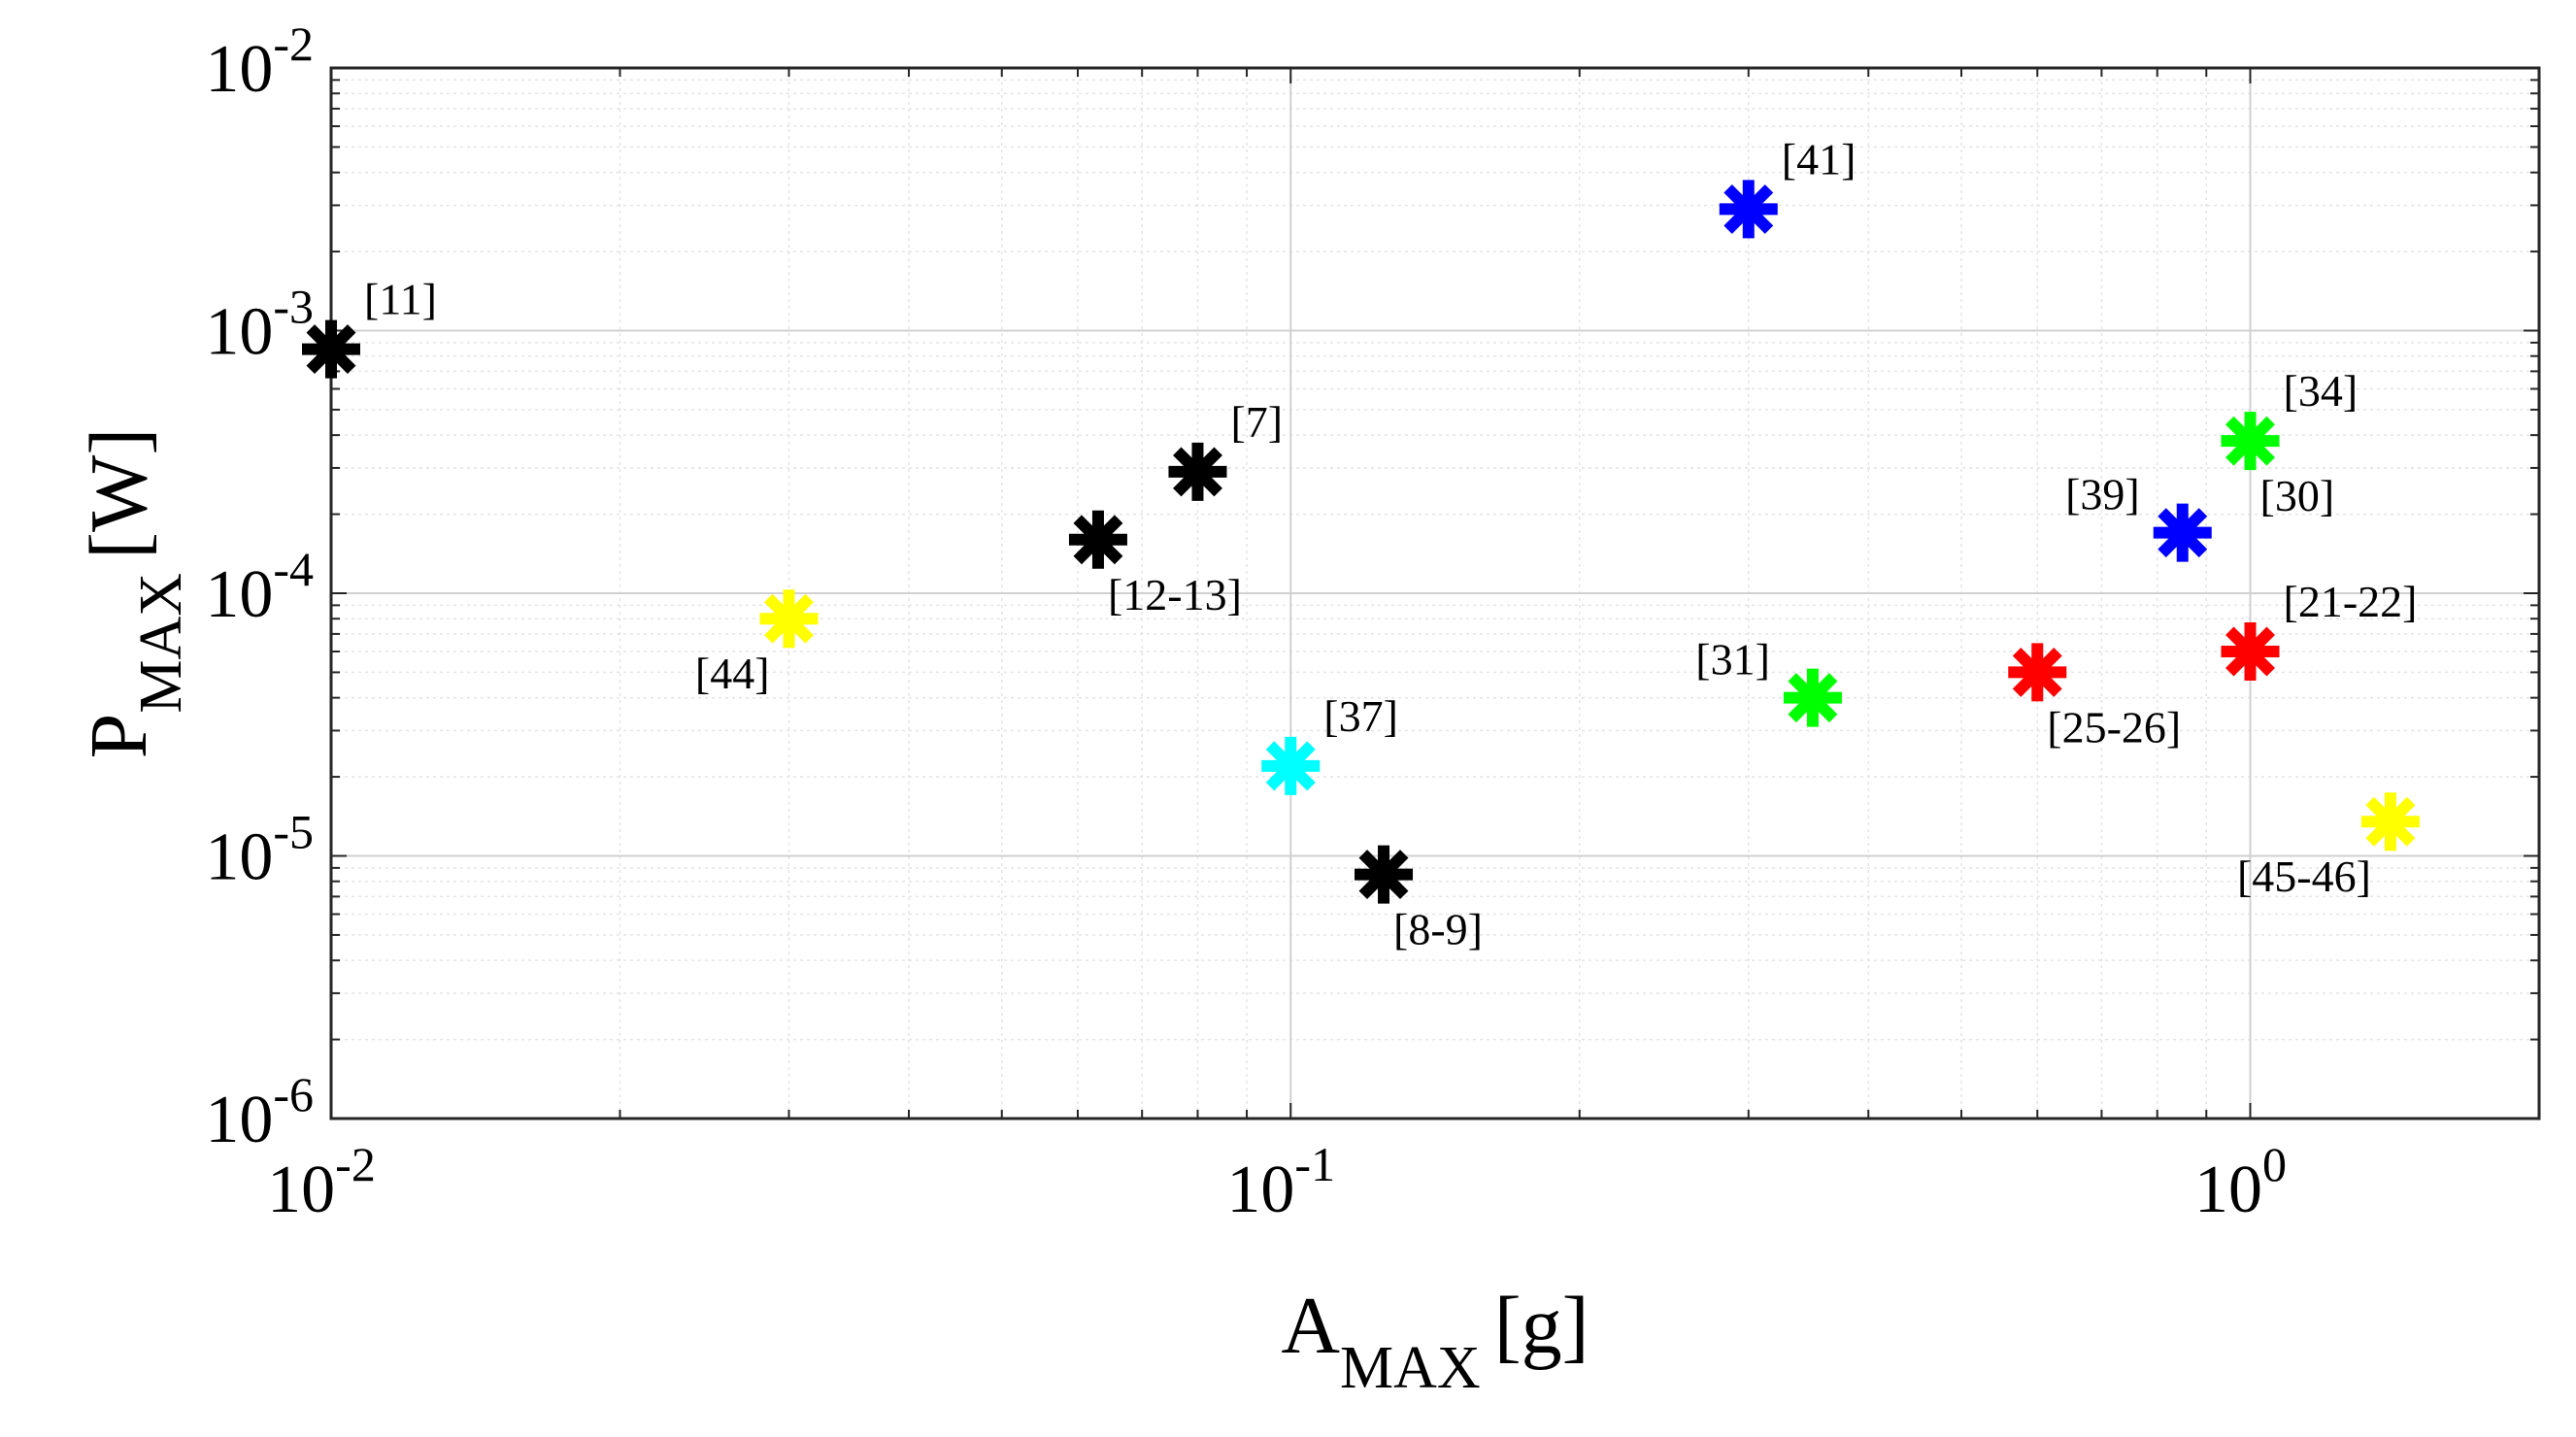 The width and height of the screenshot is (2576, 1437). What do you see at coordinates (2114, 727) in the screenshot?
I see `data-point-label: [25-26]` at bounding box center [2114, 727].